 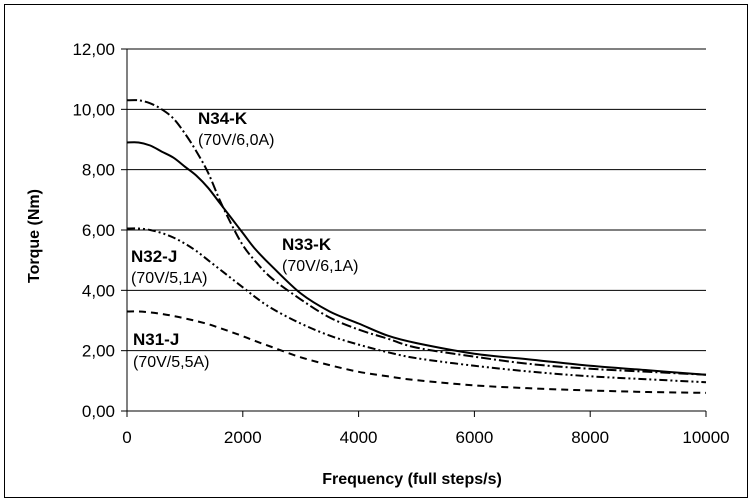 What do you see at coordinates (154, 256) in the screenshot?
I see `annotation-n32-name: N32-J` at bounding box center [154, 256].